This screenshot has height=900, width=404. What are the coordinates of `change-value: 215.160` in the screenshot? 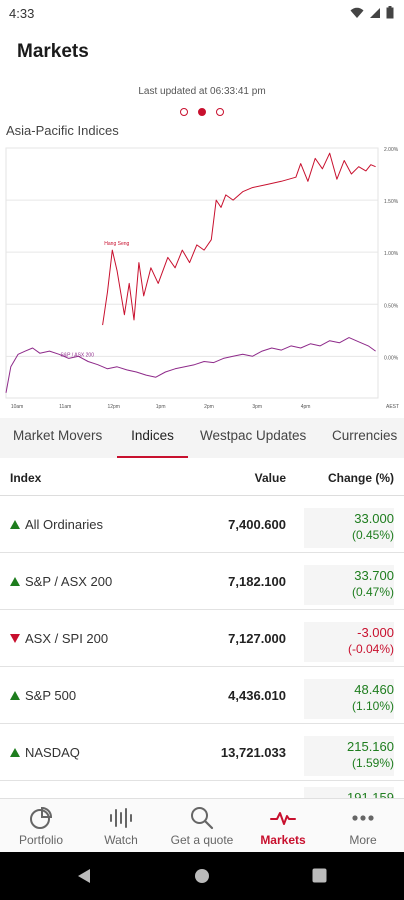 It's located at (370, 746).